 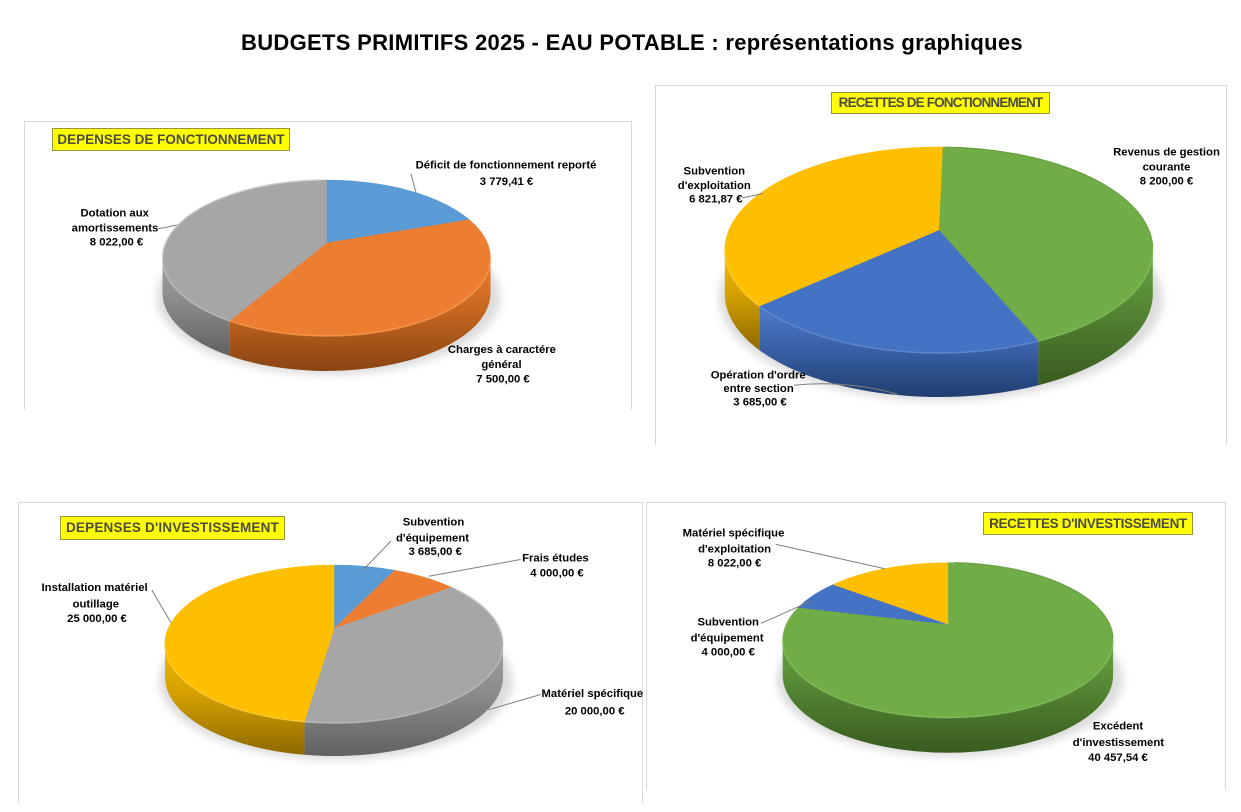 What do you see at coordinates (97, 619) in the screenshot?
I see `svg-text: 25 000,00 €` at bounding box center [97, 619].